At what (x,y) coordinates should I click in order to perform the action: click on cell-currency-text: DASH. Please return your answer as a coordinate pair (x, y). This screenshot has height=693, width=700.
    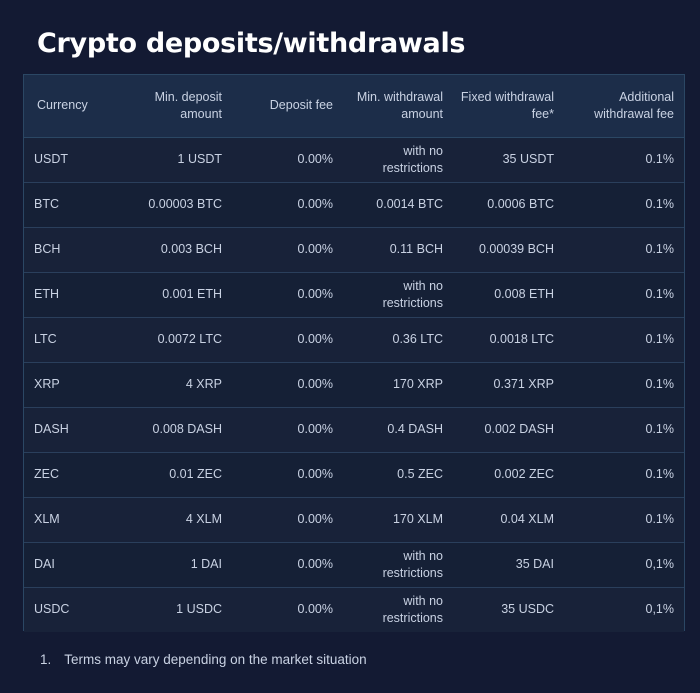
    Looking at the image, I should click on (51, 429).